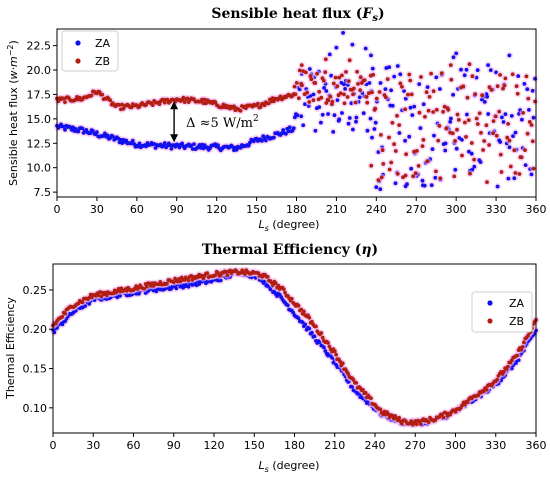  What do you see at coordinates (290, 250) in the screenshot?
I see `chart-title: Thermal Efficiency (η)` at bounding box center [290, 250].